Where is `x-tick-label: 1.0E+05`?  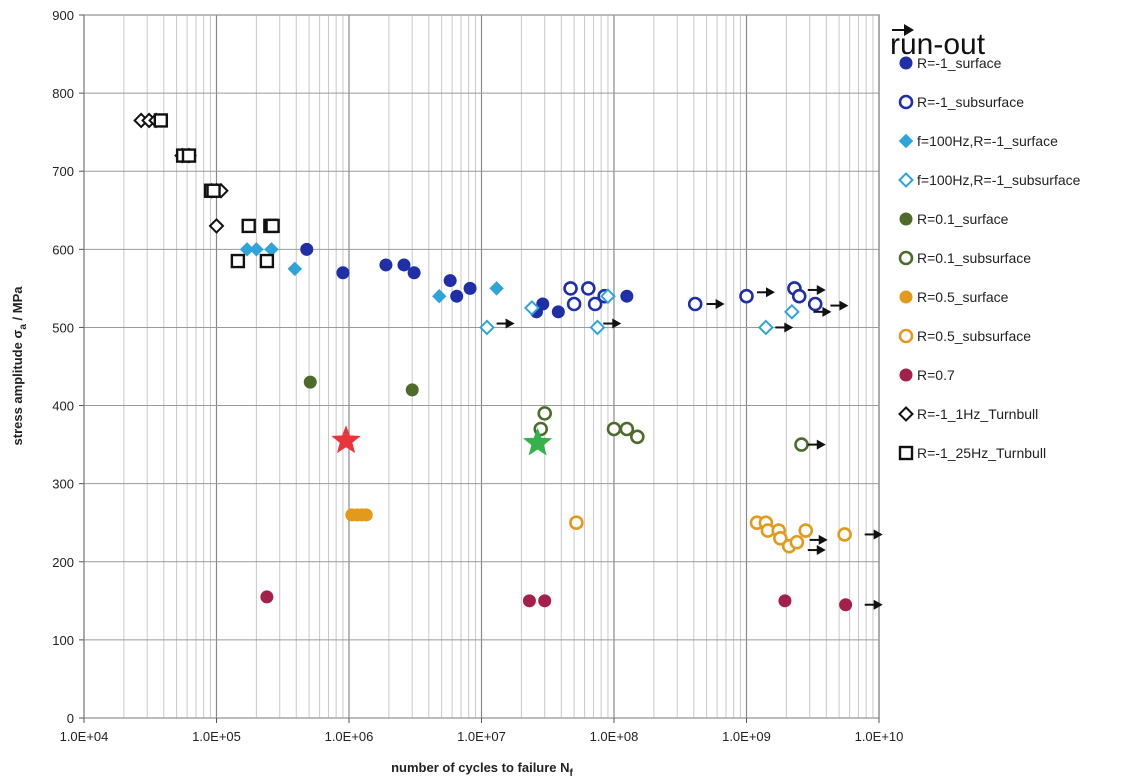 x-tick-label: 1.0E+05 is located at coordinates (216, 736).